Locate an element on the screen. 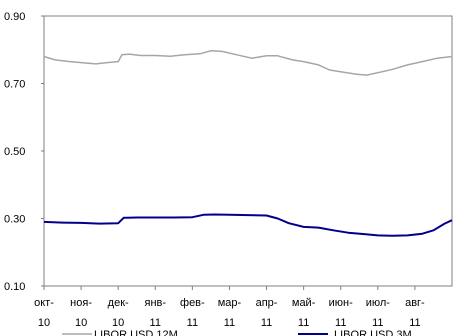  y-tick-label: 0.70 is located at coordinates (14, 85).